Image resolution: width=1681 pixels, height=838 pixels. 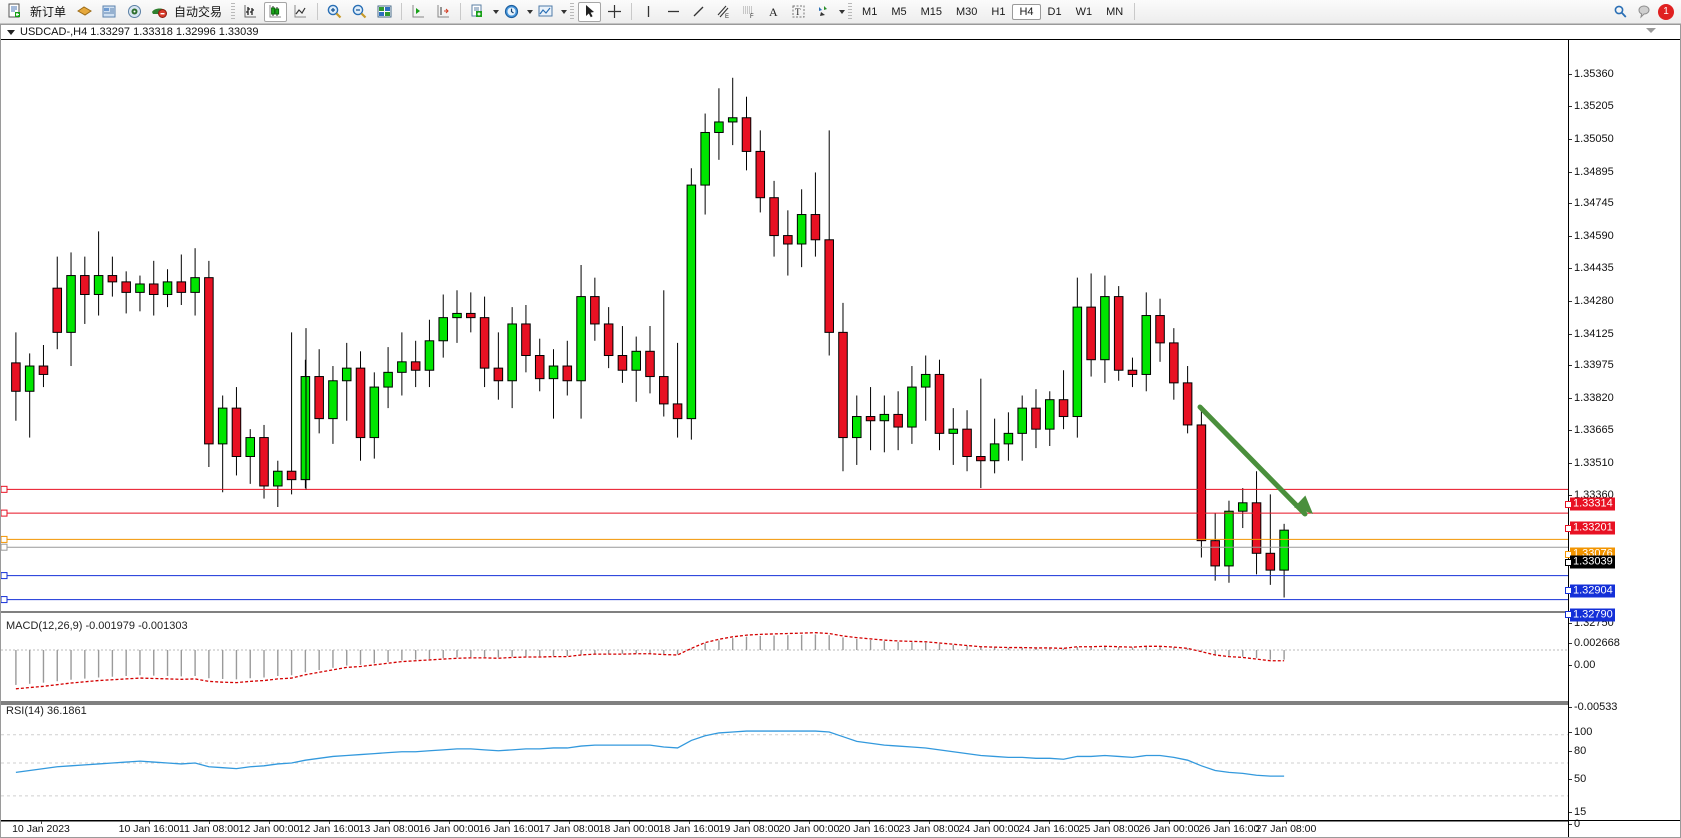 What do you see at coordinates (1590, 615) in the screenshot?
I see `price-level-label: 1.32790` at bounding box center [1590, 615].